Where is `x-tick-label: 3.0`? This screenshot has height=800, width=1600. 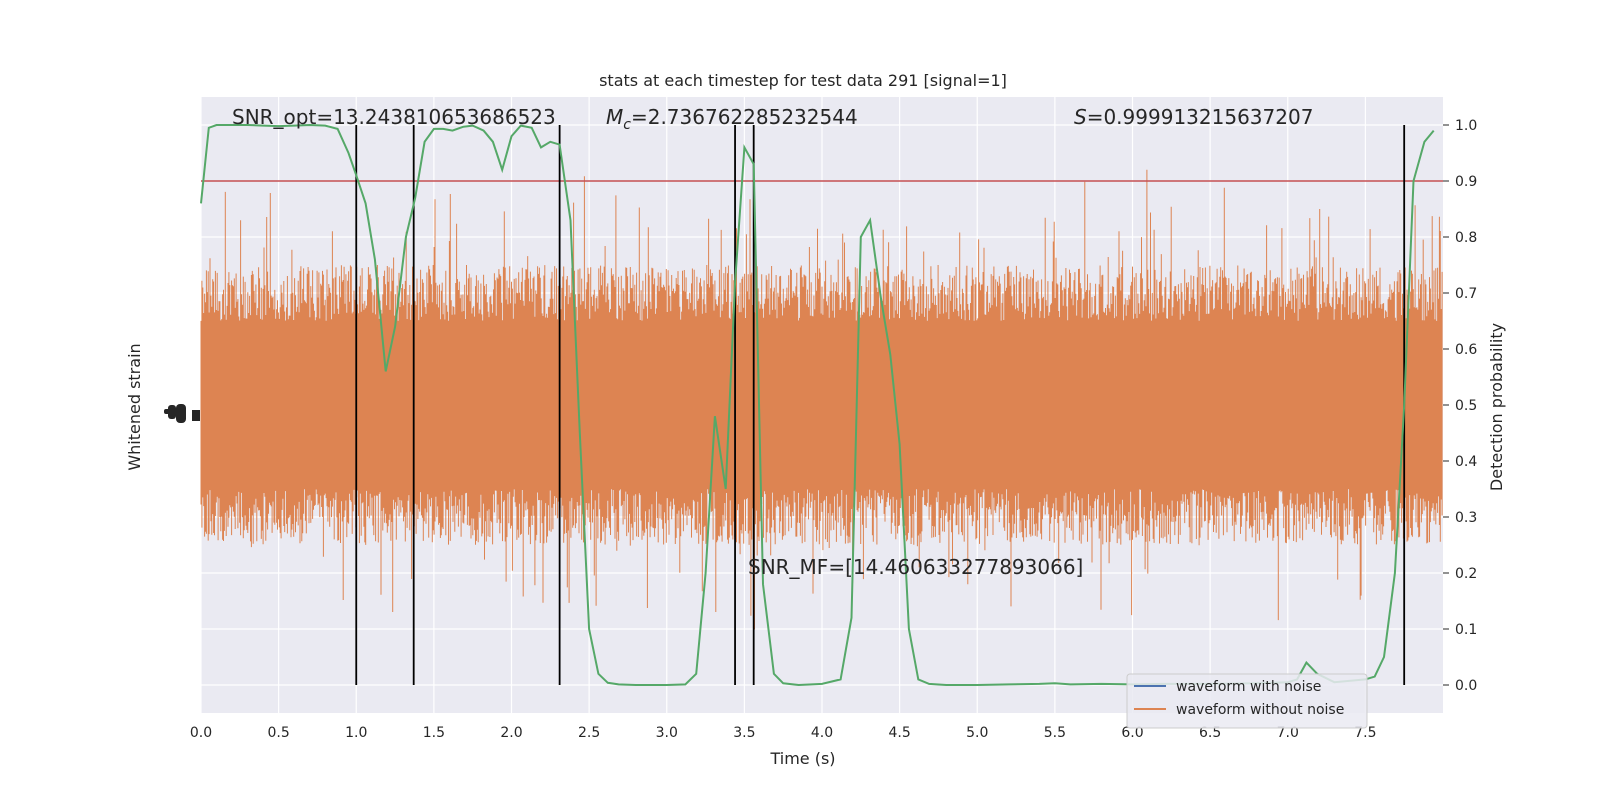 x-tick-label: 3.0 is located at coordinates (667, 733).